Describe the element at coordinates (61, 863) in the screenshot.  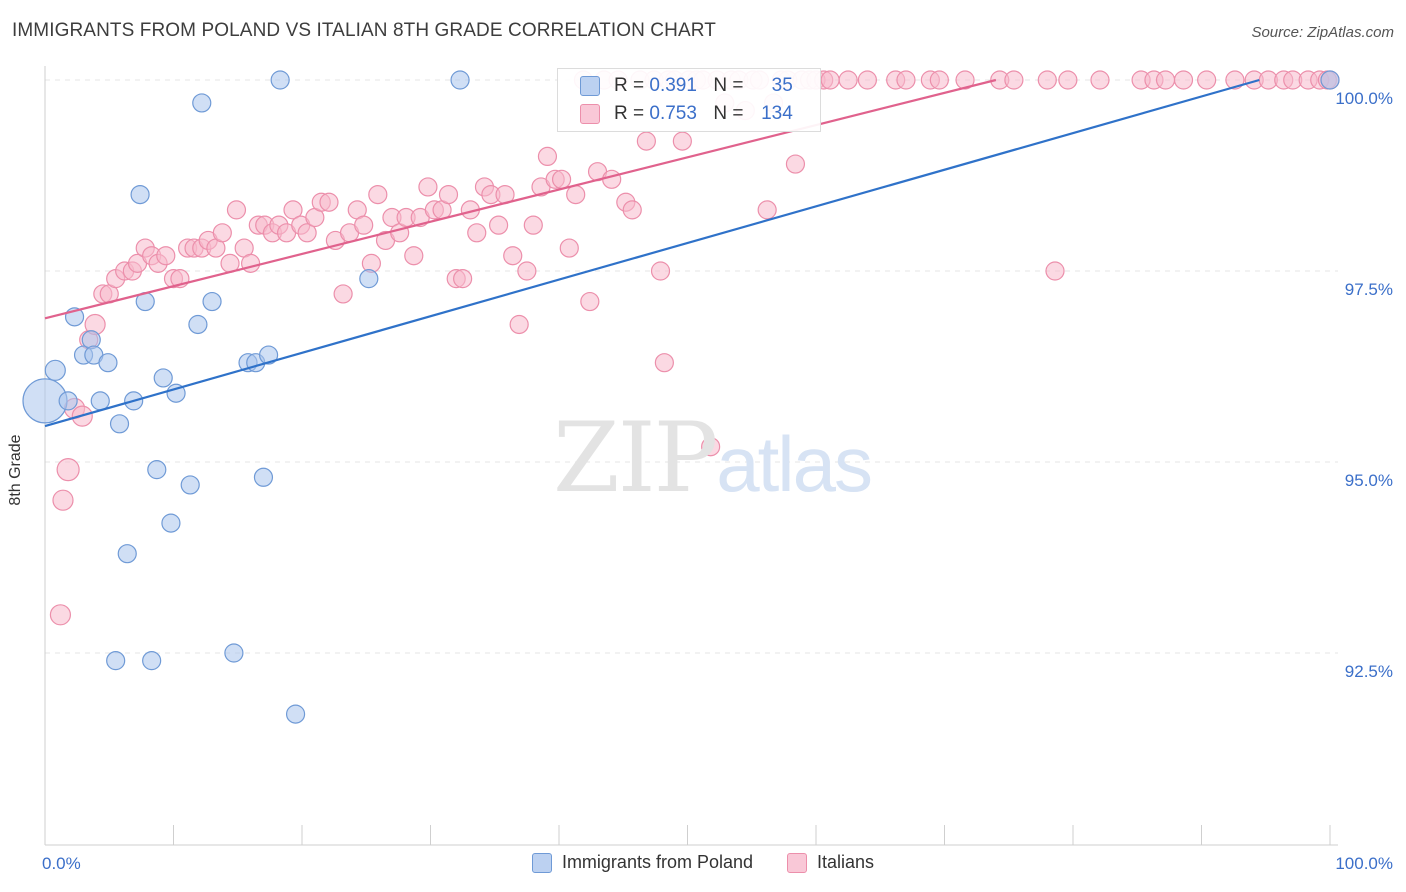
I see `x-tick-label-min: 0.0%` at that location.